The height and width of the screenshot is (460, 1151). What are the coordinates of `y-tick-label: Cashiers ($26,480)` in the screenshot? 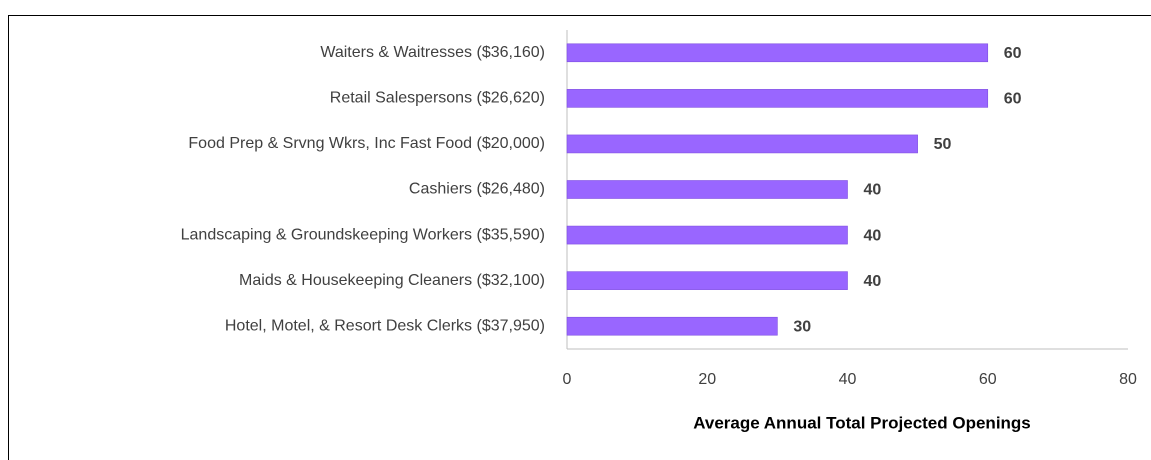 It's located at (477, 189).